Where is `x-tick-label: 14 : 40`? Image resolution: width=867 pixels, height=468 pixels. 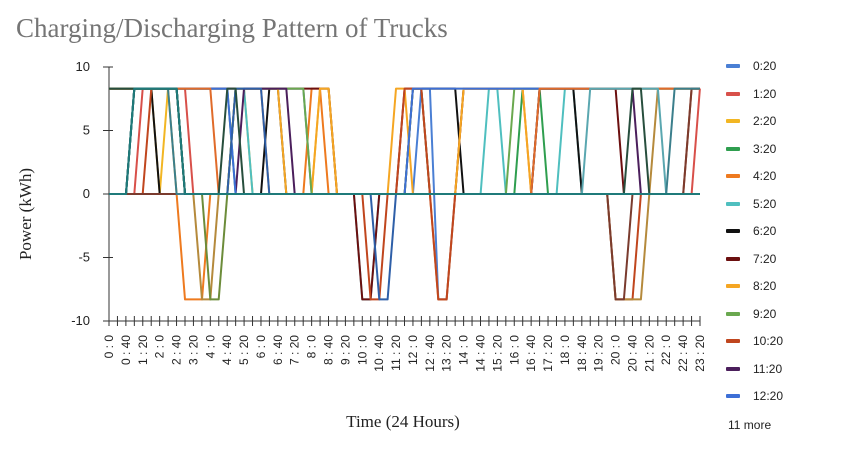 x-tick-label: 14 : 40 is located at coordinates (480, 353).